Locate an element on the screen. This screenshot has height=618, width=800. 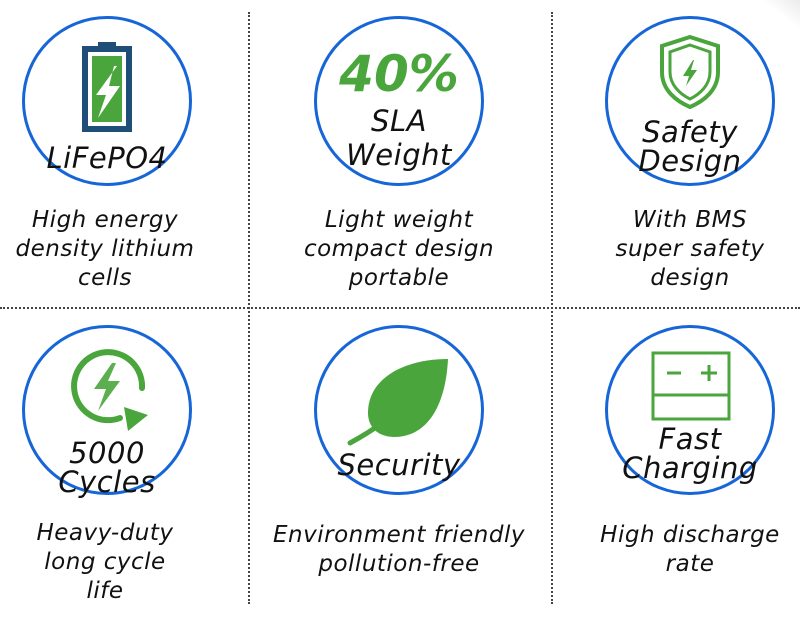
feature-circle-text: SLA Weight is located at coordinates (399, 138).